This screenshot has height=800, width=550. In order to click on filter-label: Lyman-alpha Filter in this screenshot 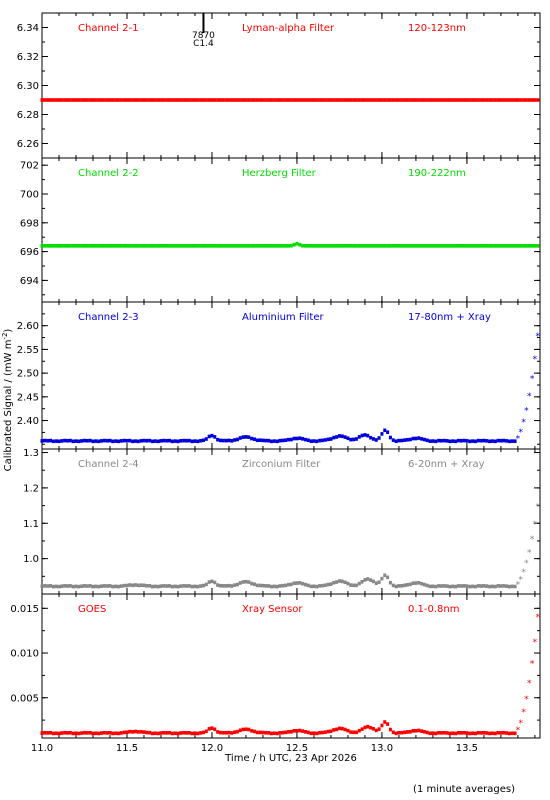, I will do `click(288, 28)`.